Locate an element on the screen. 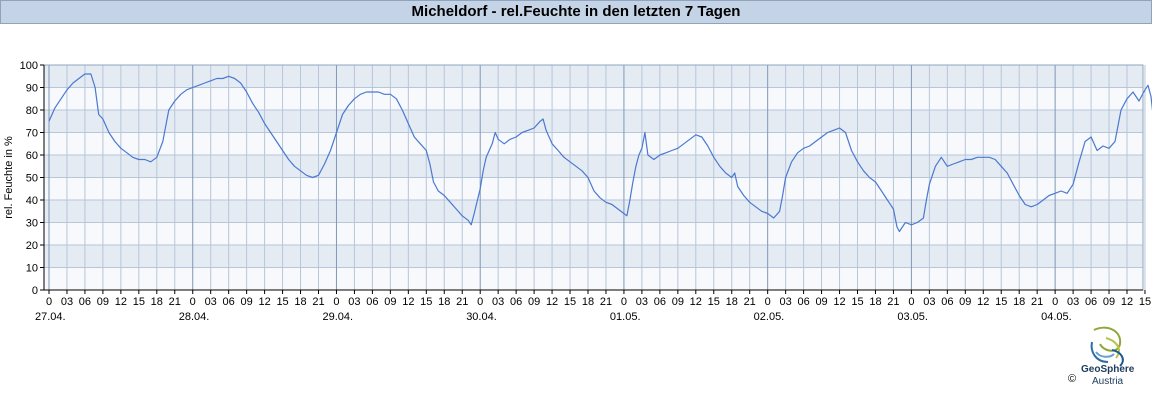 Image resolution: width=1152 pixels, height=400 pixels. date-label: 01.05. is located at coordinates (625, 317).